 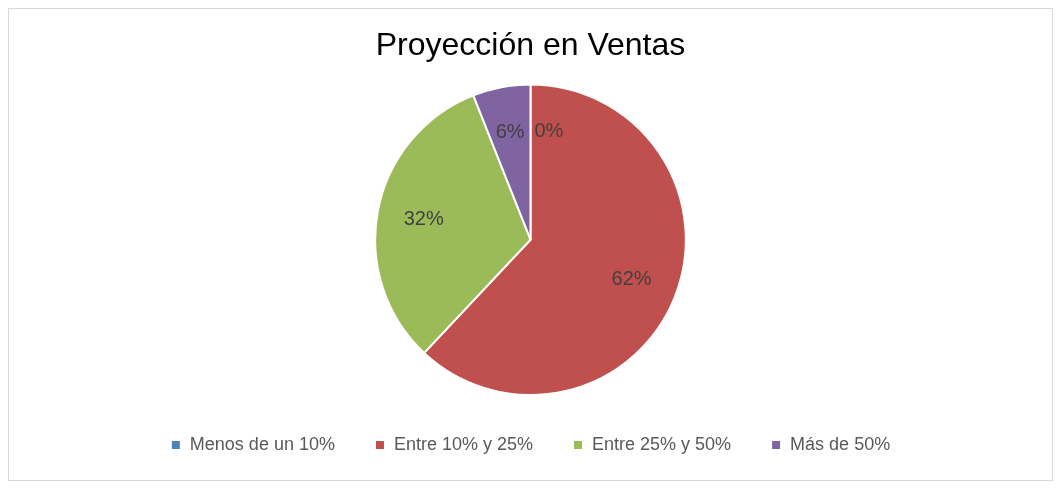 I want to click on legend-label: Entre 10% y 25%, so click(x=463, y=443).